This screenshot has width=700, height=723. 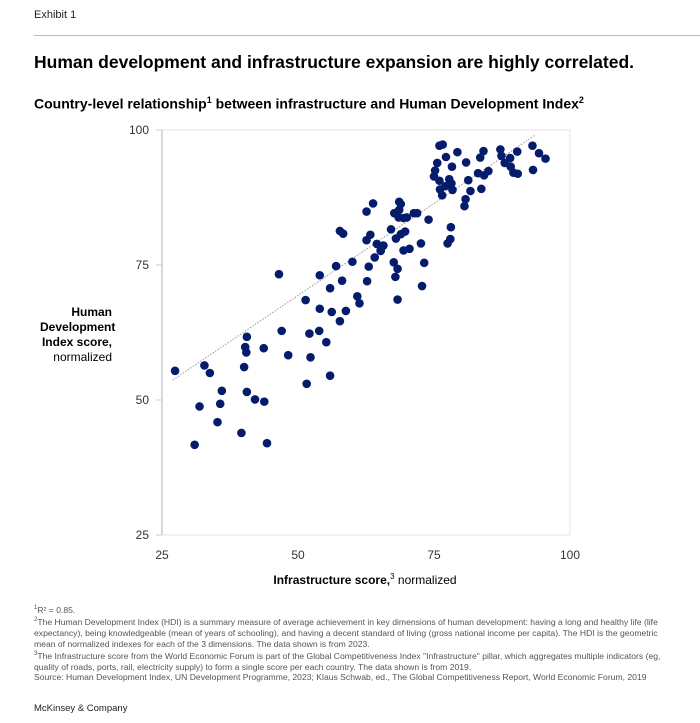 I want to click on footnote-mark: 3, so click(x=36, y=654).